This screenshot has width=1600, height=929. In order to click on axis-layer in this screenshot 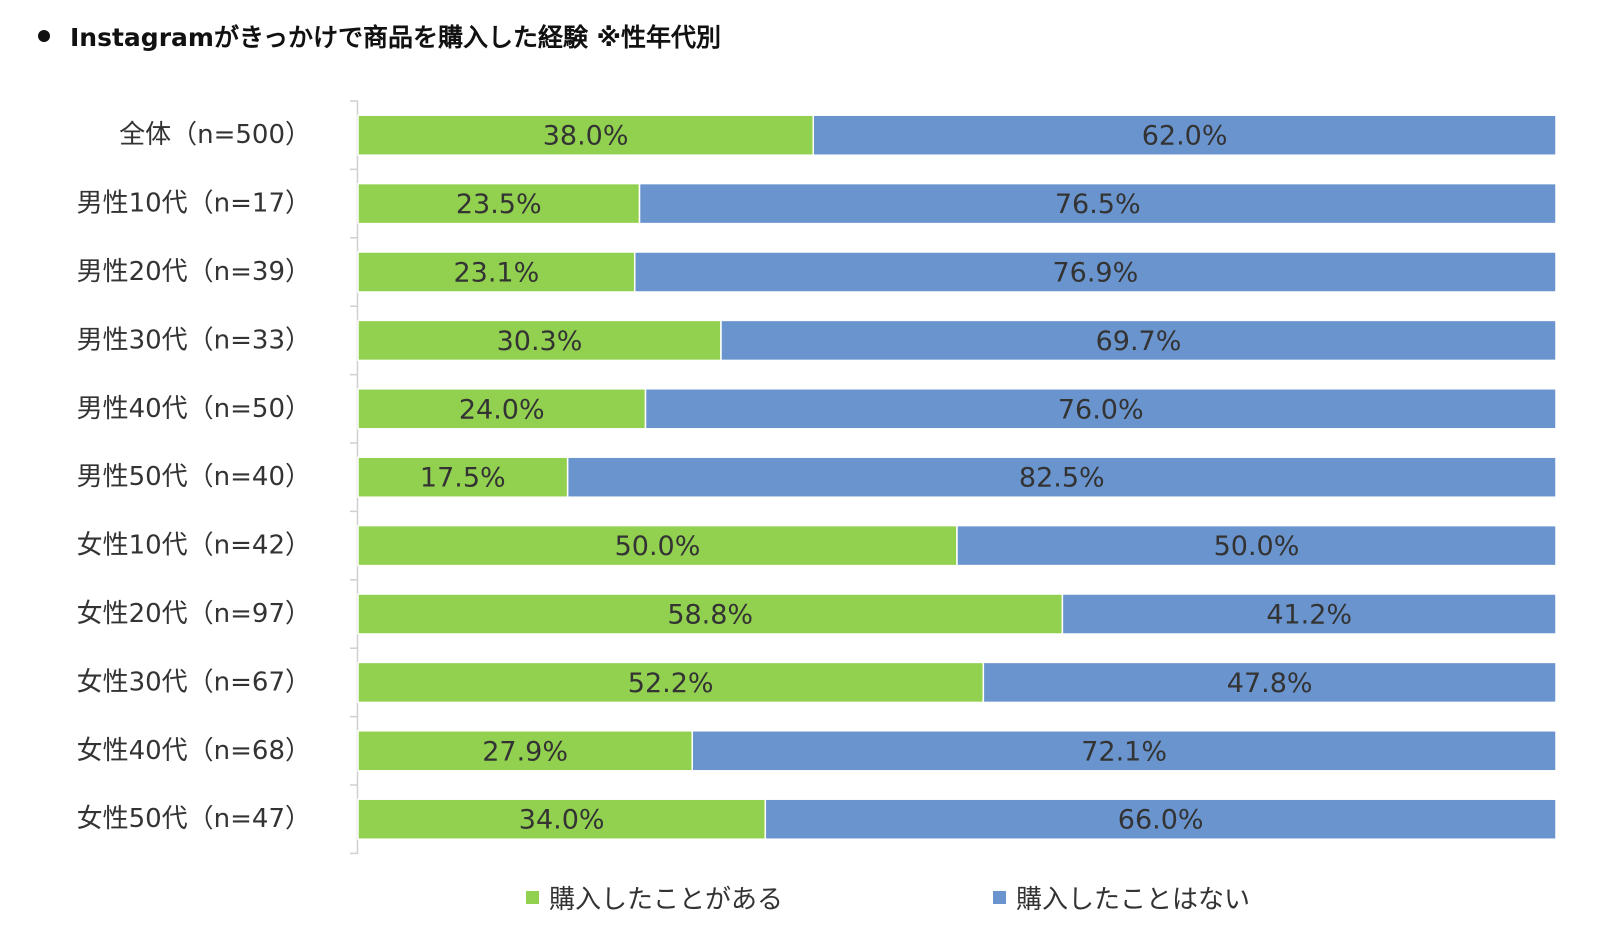, I will do `click(354, 477)`.